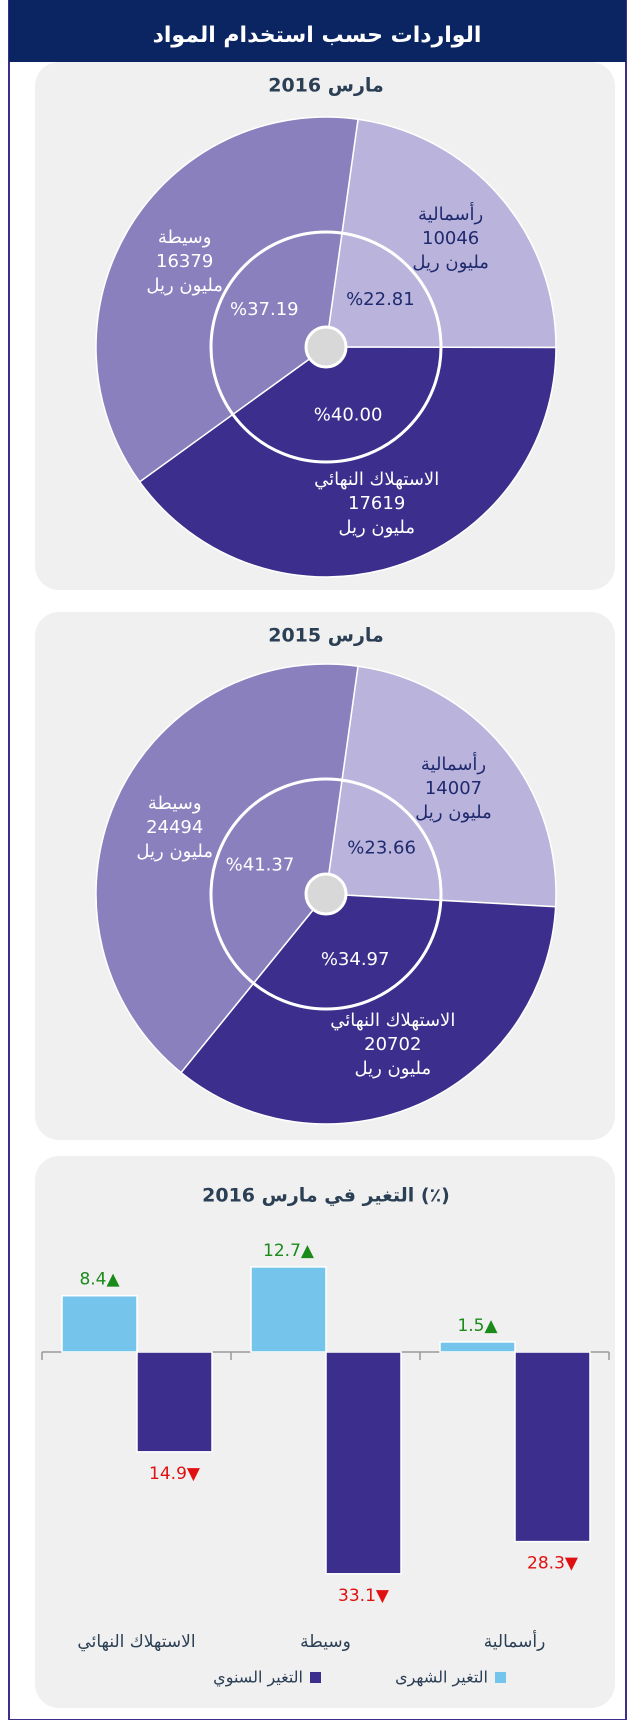 This screenshot has height=1720, width=635. I want to click on x-tick-label: وسيطة, so click(325, 1642).